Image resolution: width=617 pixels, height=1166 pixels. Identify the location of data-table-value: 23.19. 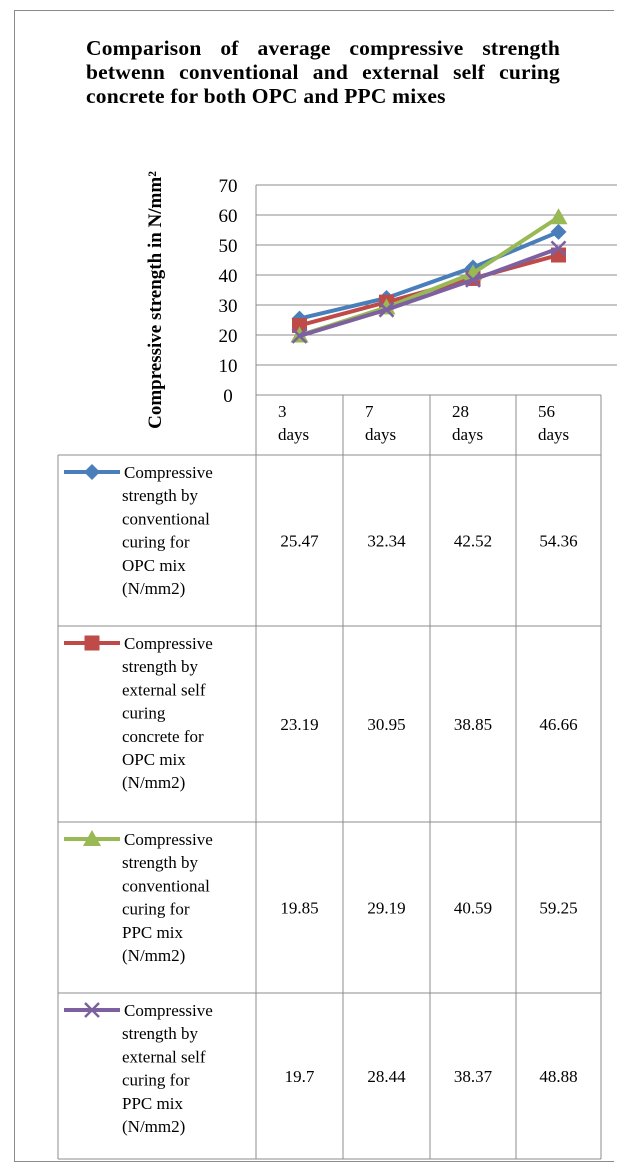
(299, 724).